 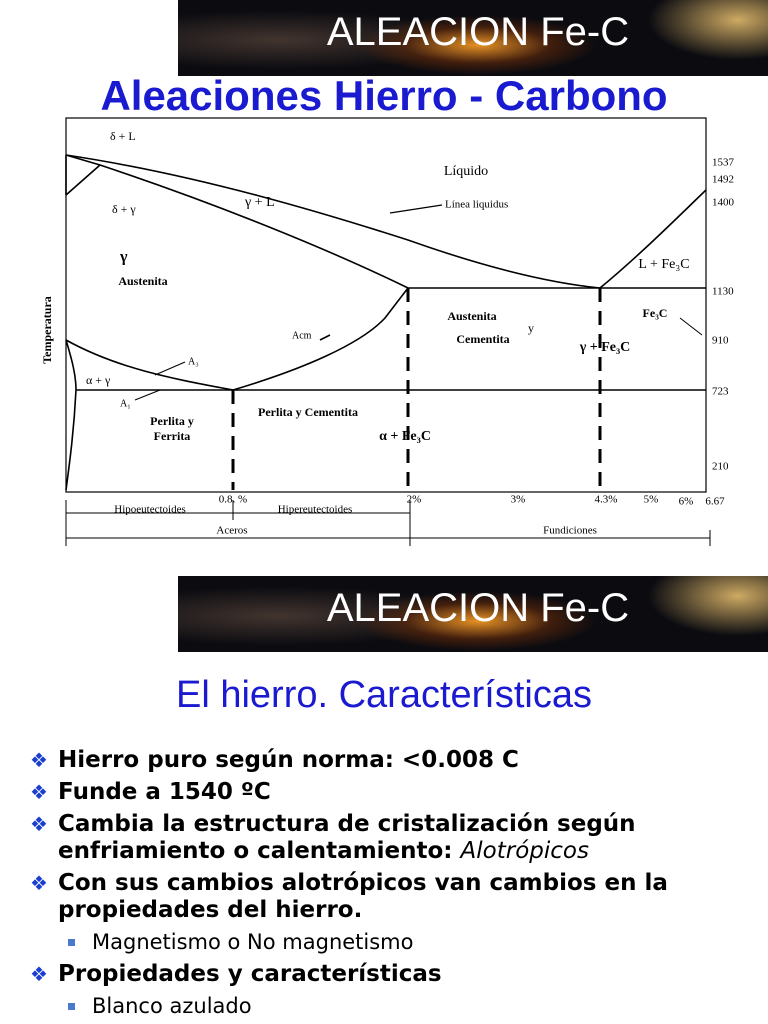 What do you see at coordinates (395, 1006) in the screenshot?
I see `sub-bullet: Blanco azulado` at bounding box center [395, 1006].